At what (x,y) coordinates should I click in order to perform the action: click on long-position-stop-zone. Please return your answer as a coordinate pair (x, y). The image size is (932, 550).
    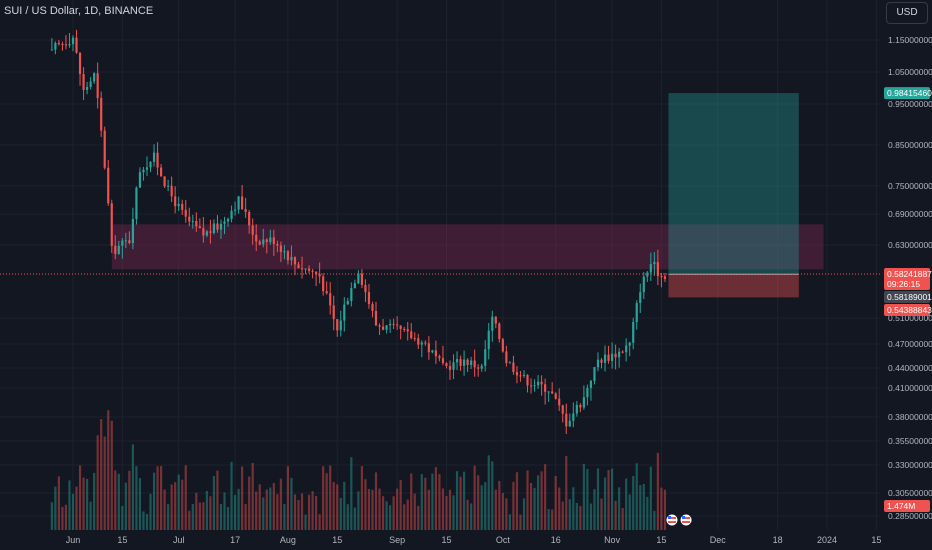
    Looking at the image, I should click on (733, 286).